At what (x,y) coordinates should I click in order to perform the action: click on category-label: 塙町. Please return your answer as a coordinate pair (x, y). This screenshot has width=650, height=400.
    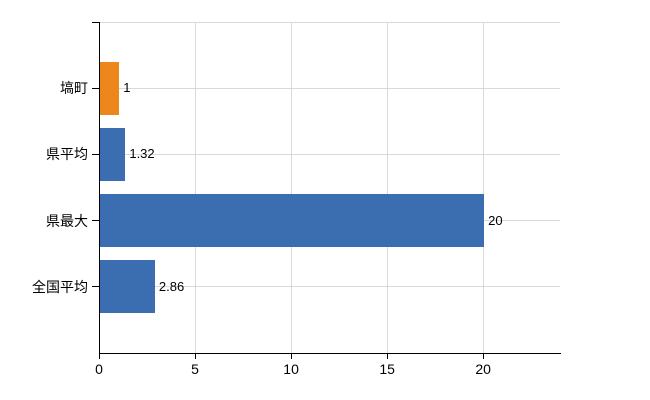
    Looking at the image, I should click on (74, 88).